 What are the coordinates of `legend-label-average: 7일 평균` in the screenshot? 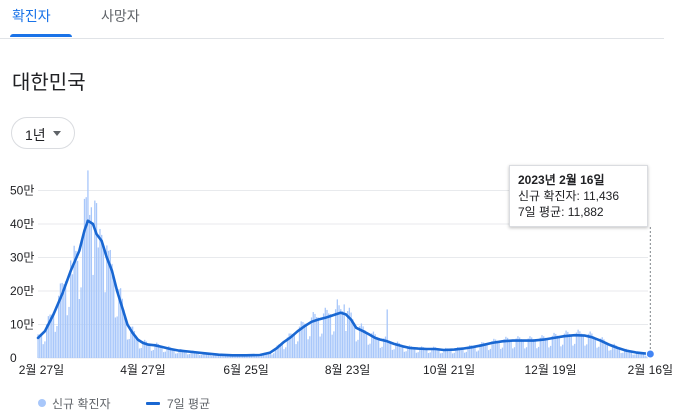 It's located at (189, 404).